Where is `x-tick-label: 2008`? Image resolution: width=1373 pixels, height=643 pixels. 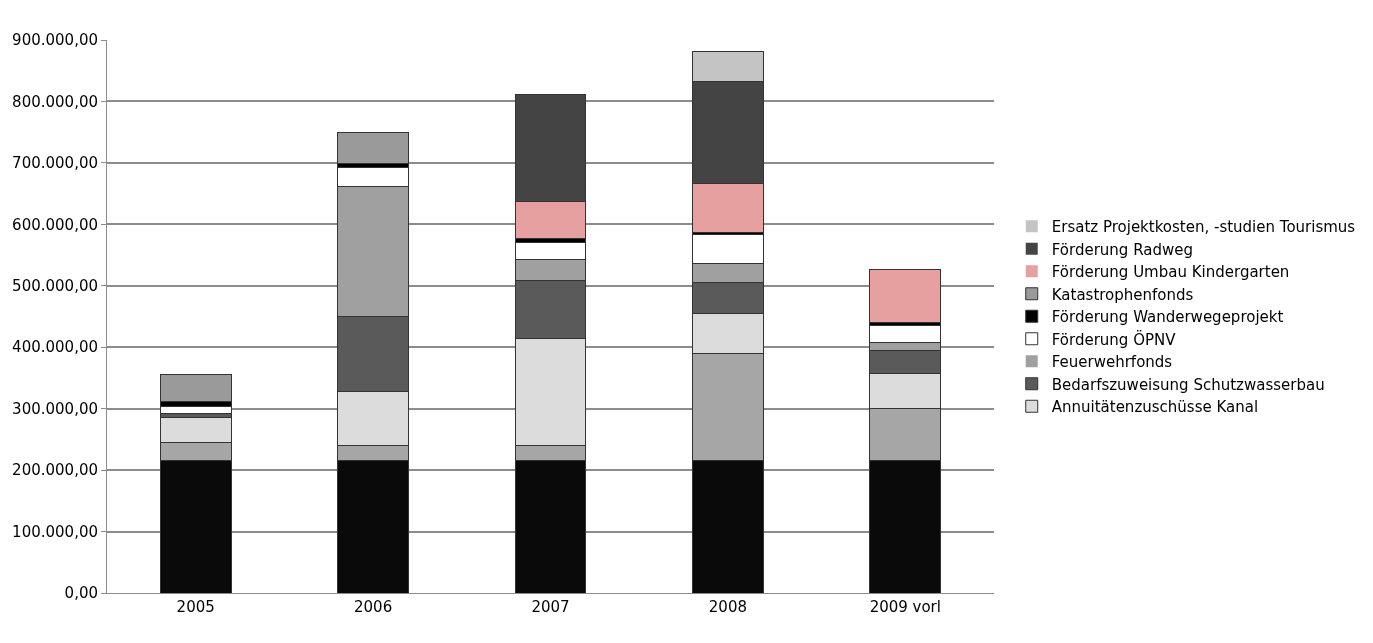
x-tick-label: 2008 is located at coordinates (727, 607).